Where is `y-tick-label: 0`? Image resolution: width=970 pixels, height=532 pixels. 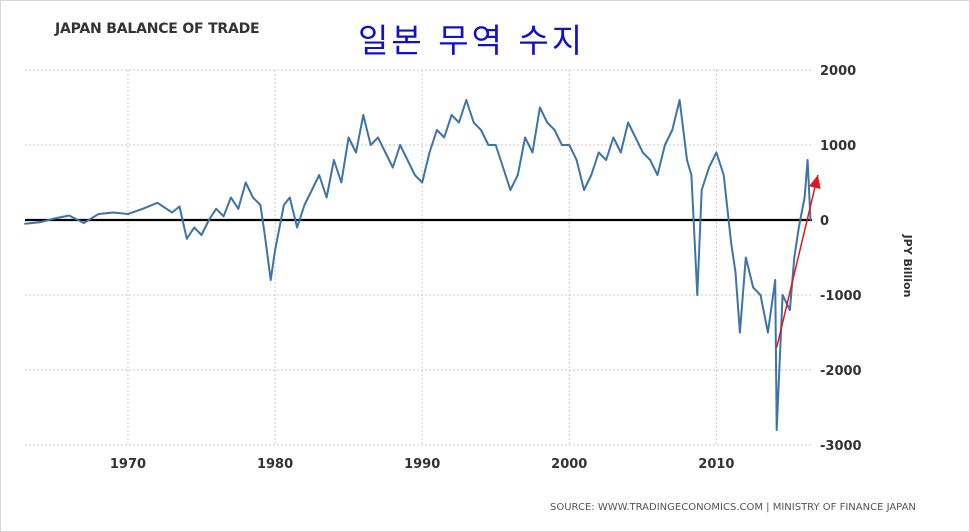
y-tick-label: 0 is located at coordinates (824, 221).